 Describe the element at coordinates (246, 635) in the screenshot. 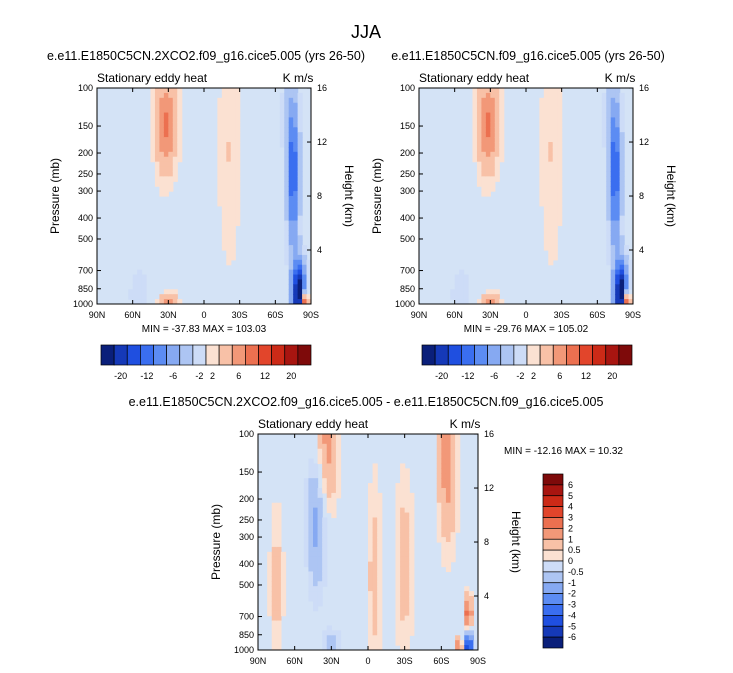

I see `y-tick-label: 850` at that location.